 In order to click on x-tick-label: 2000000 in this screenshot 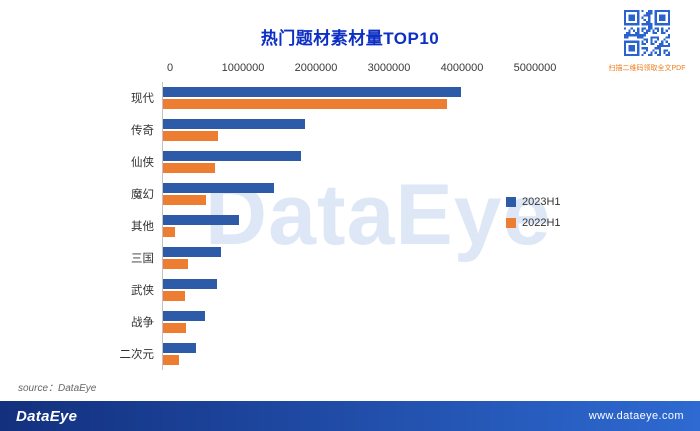, I will do `click(316, 68)`.